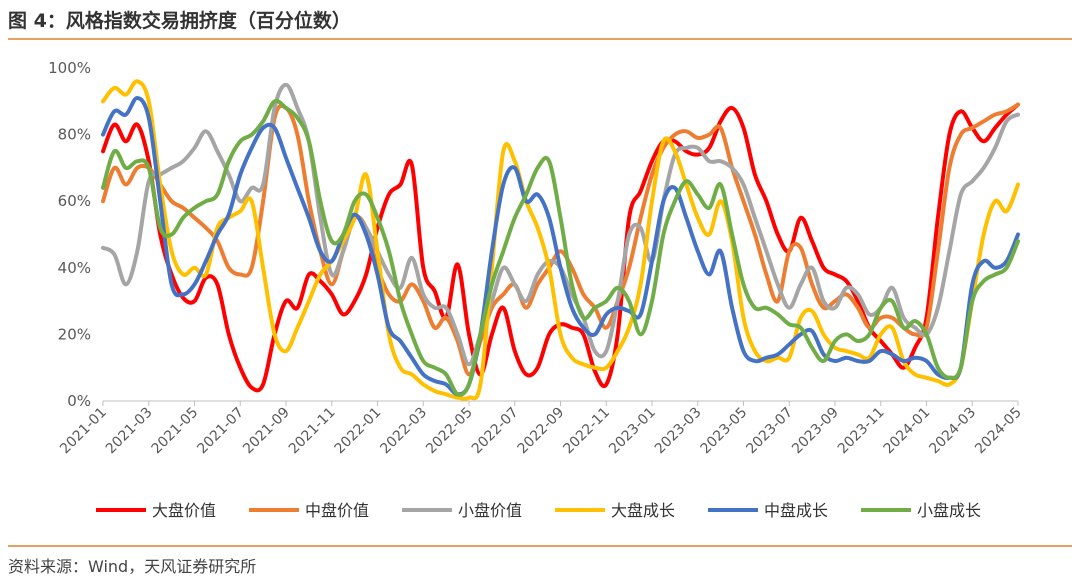 This screenshot has width=1080, height=582. Describe the element at coordinates (83, 431) in the screenshot. I see `x-tick-label: 2021-01` at that location.